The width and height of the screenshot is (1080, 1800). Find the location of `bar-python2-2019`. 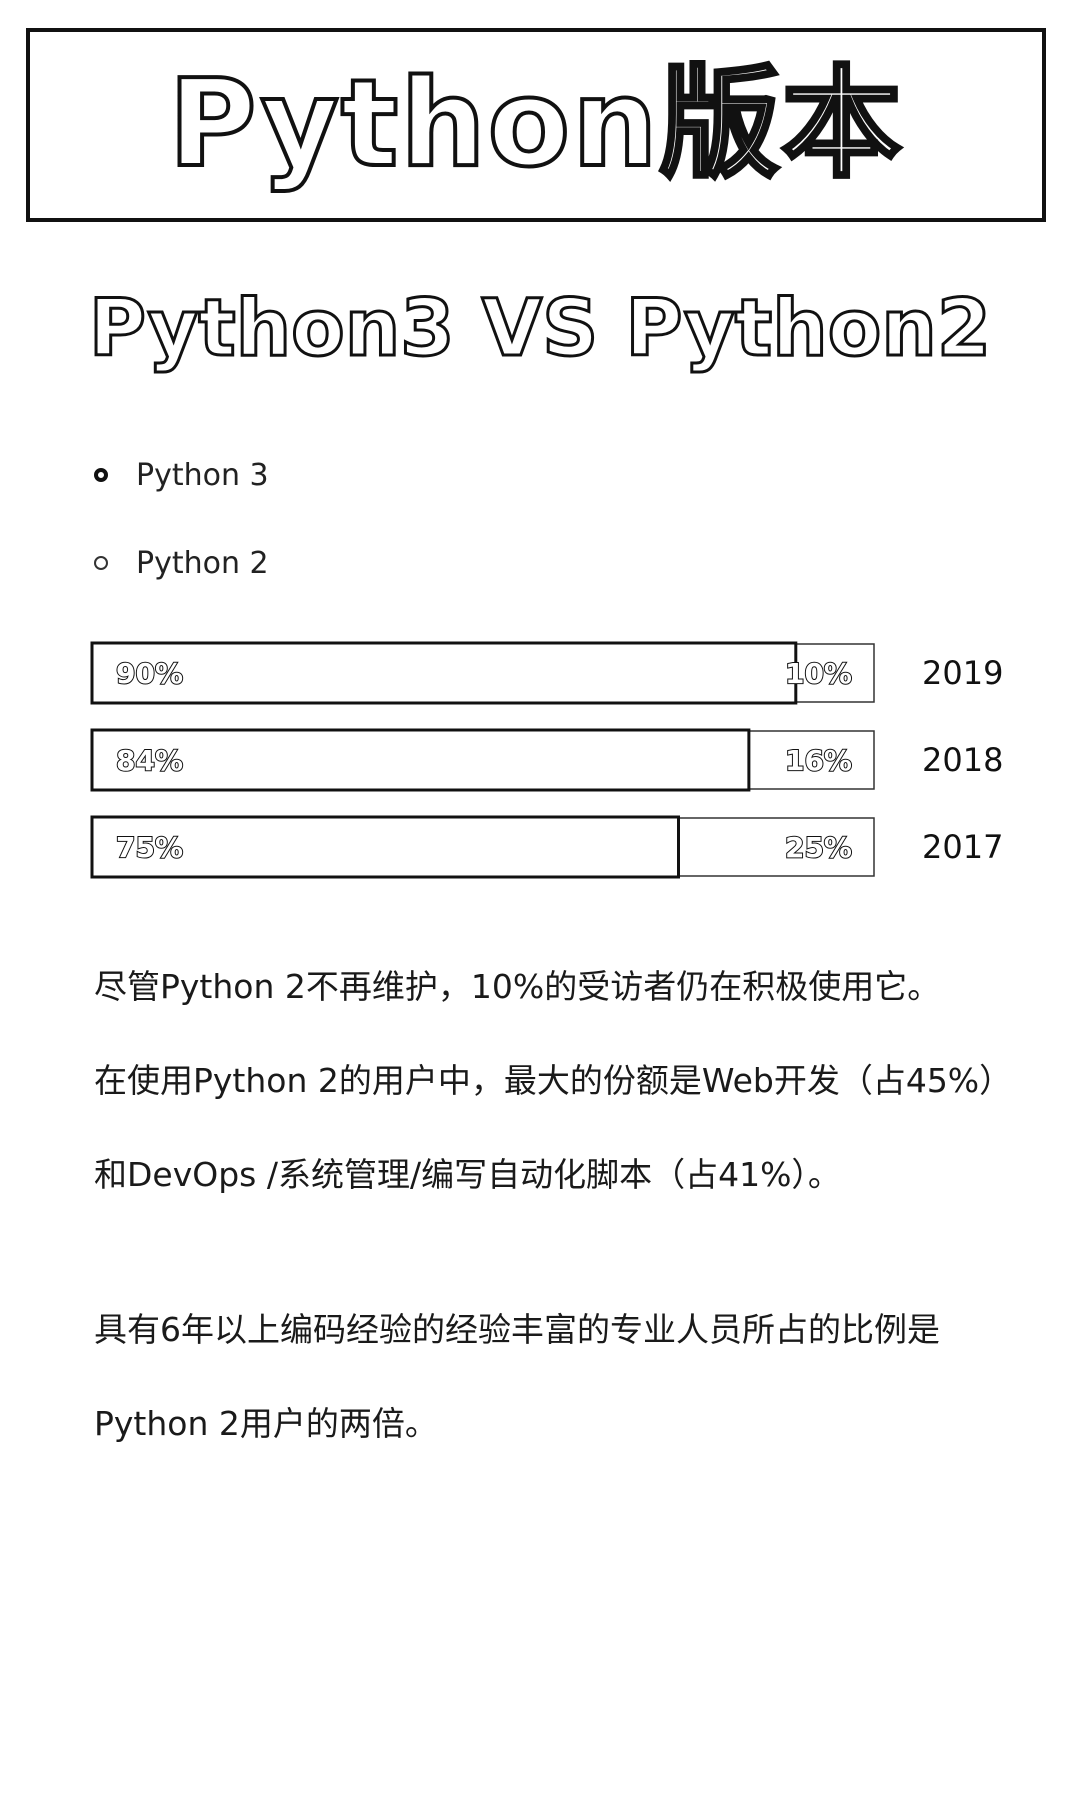

bar-python2-2019 is located at coordinates (835, 673).